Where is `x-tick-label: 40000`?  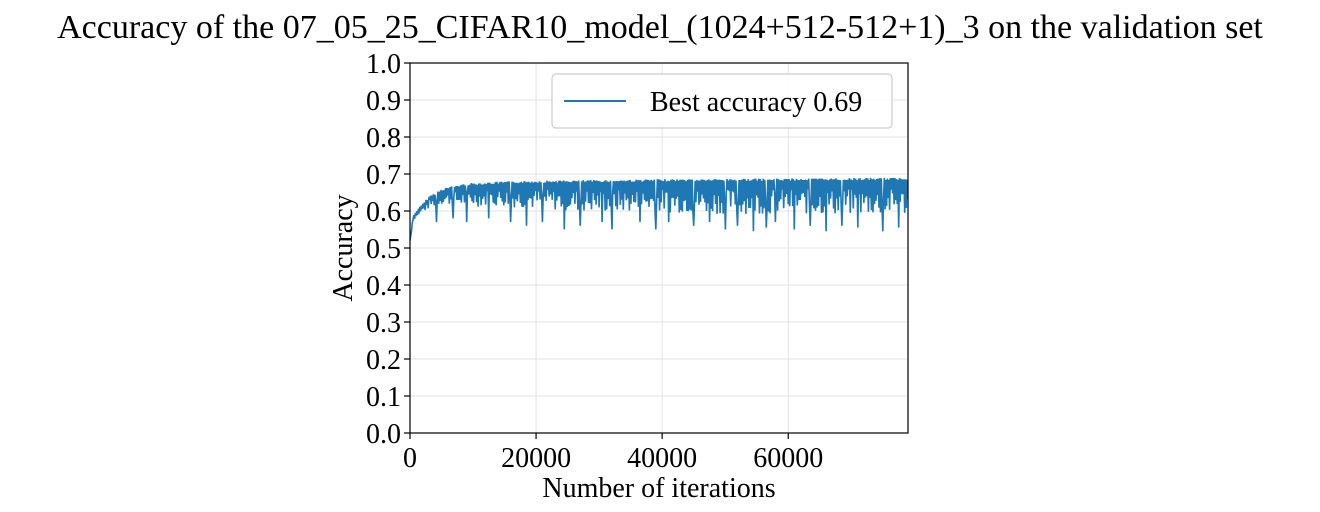 x-tick-label: 40000 is located at coordinates (662, 458).